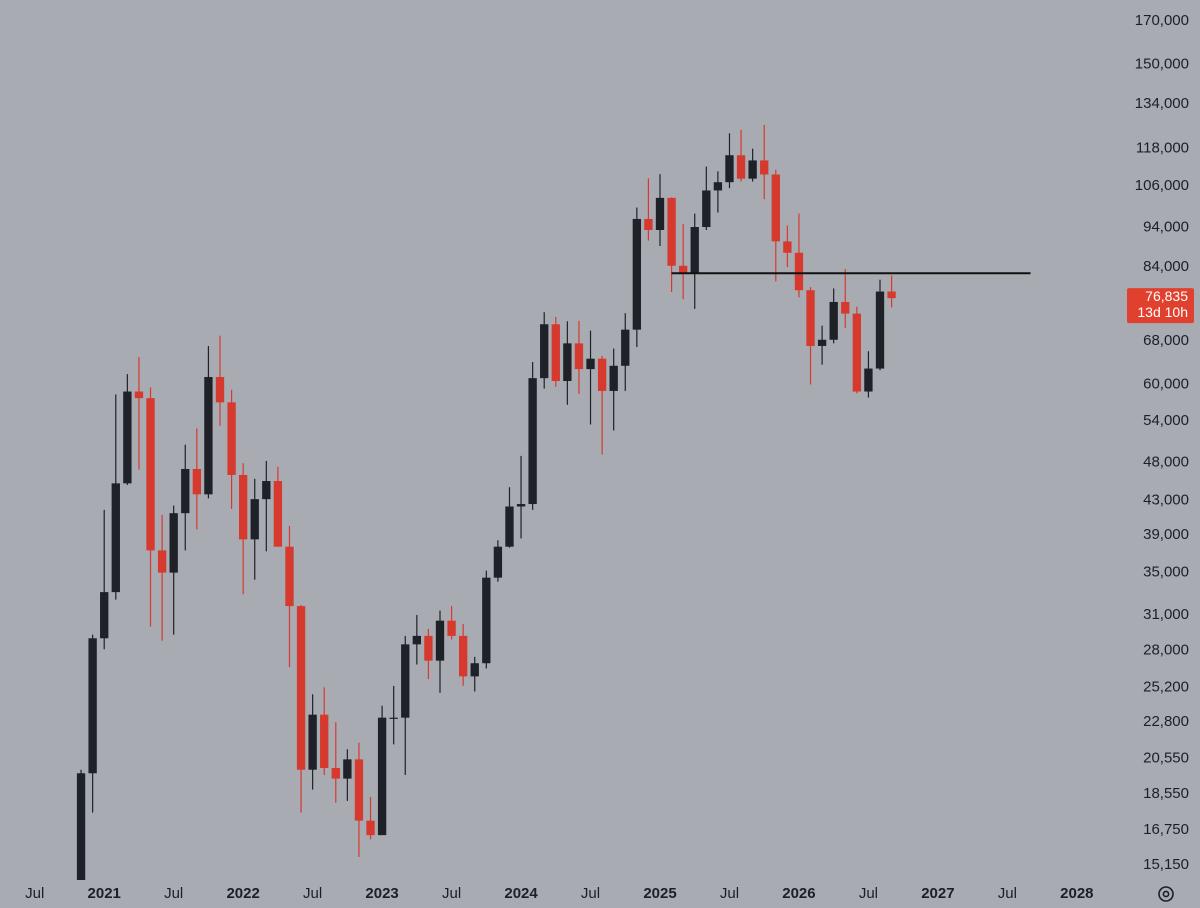 This screenshot has height=908, width=1200. Describe the element at coordinates (1166, 461) in the screenshot. I see `y-tick-label: 48,000` at that location.